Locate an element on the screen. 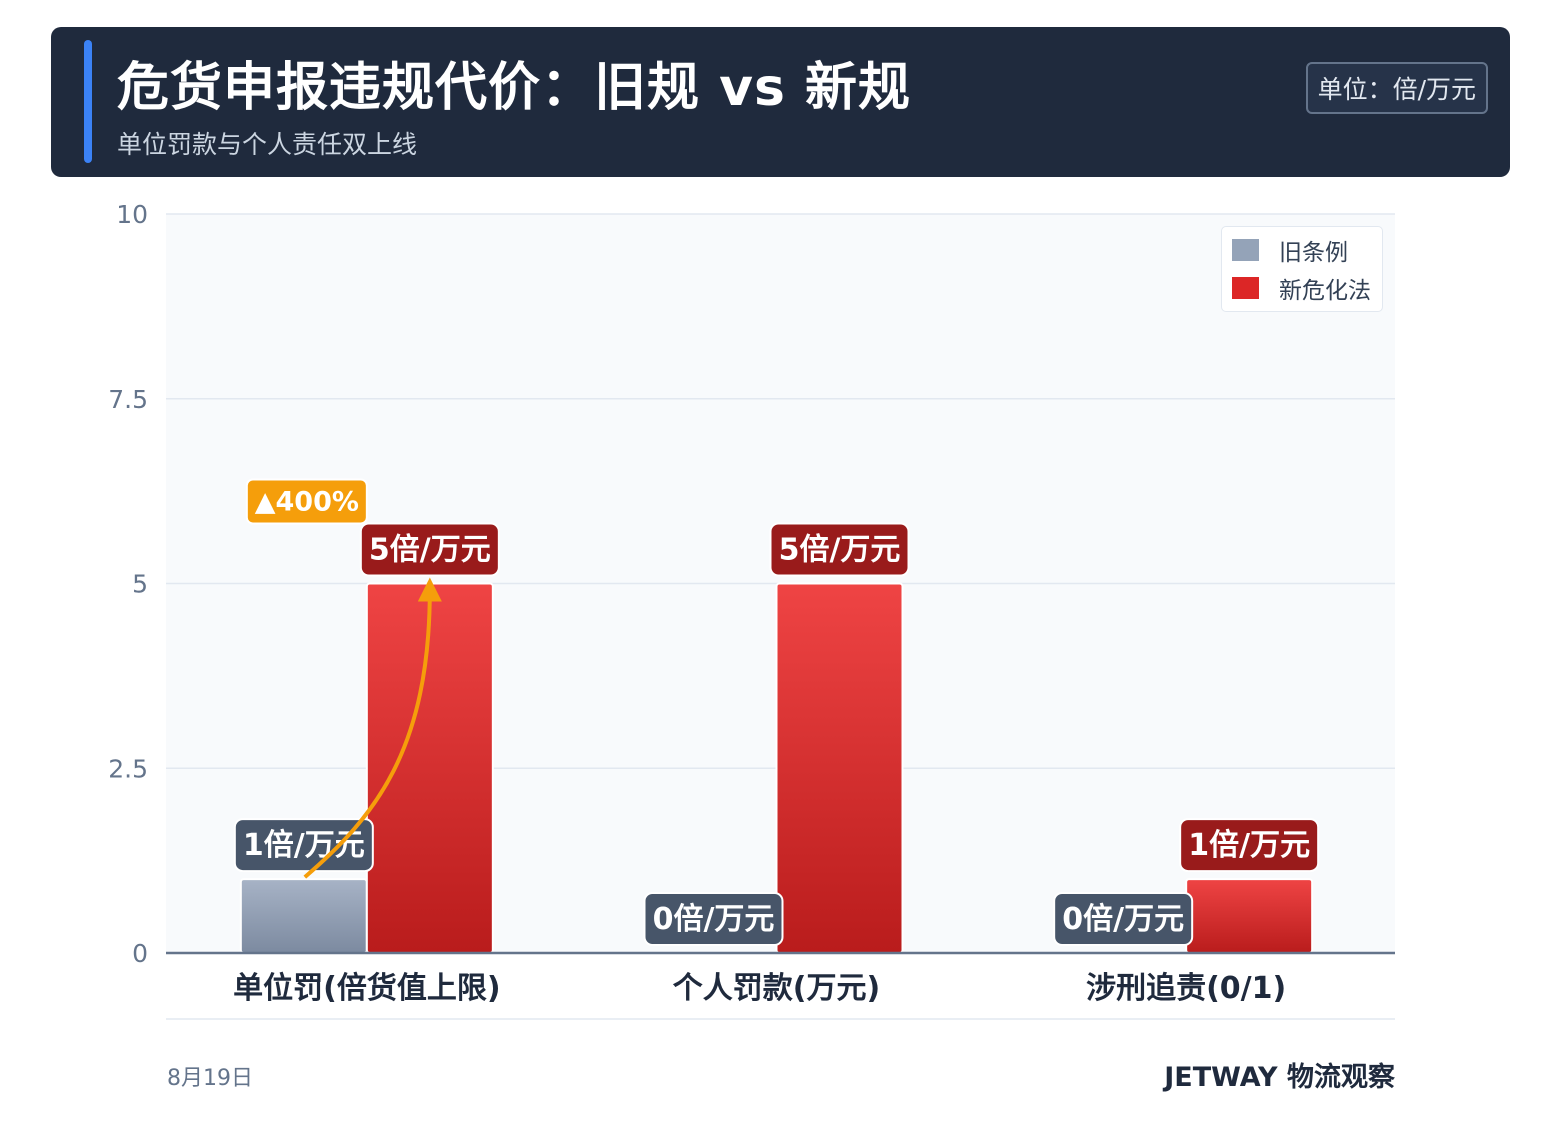  legend-label-old: 旧条例 is located at coordinates (1313, 253).